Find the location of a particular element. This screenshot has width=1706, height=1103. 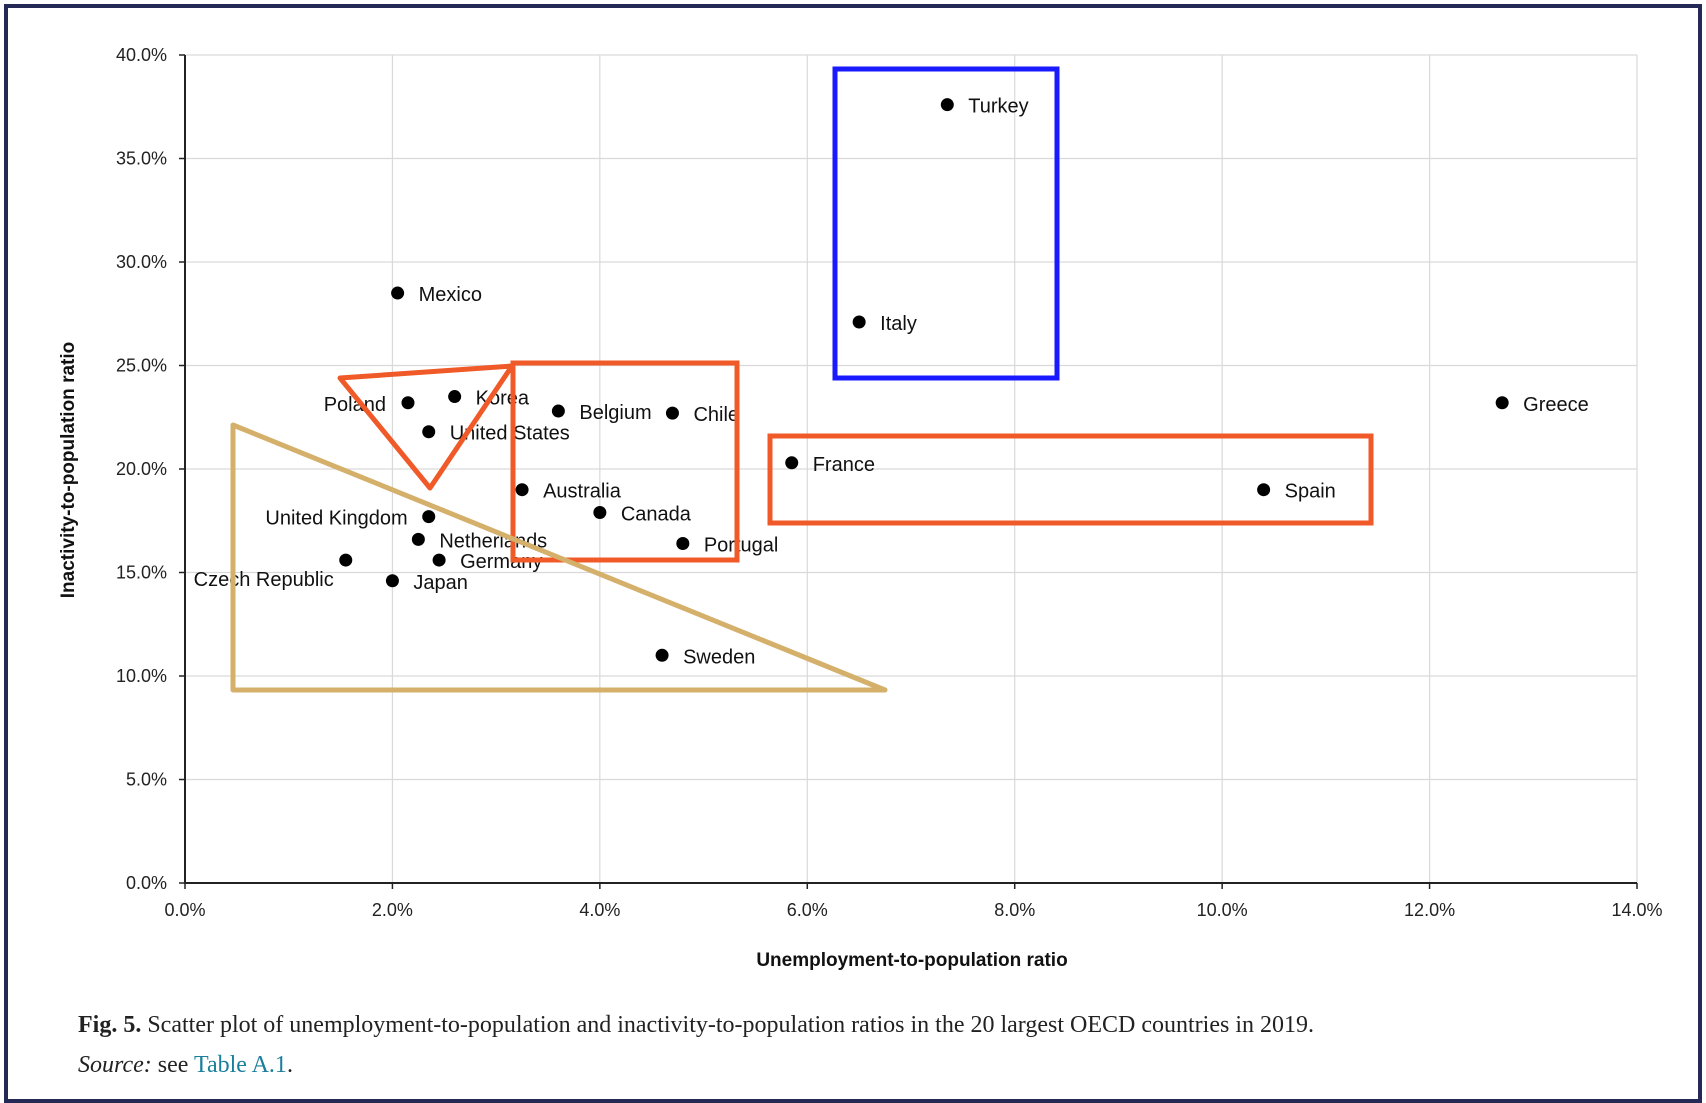

caption-source-end: . is located at coordinates (289, 1065).